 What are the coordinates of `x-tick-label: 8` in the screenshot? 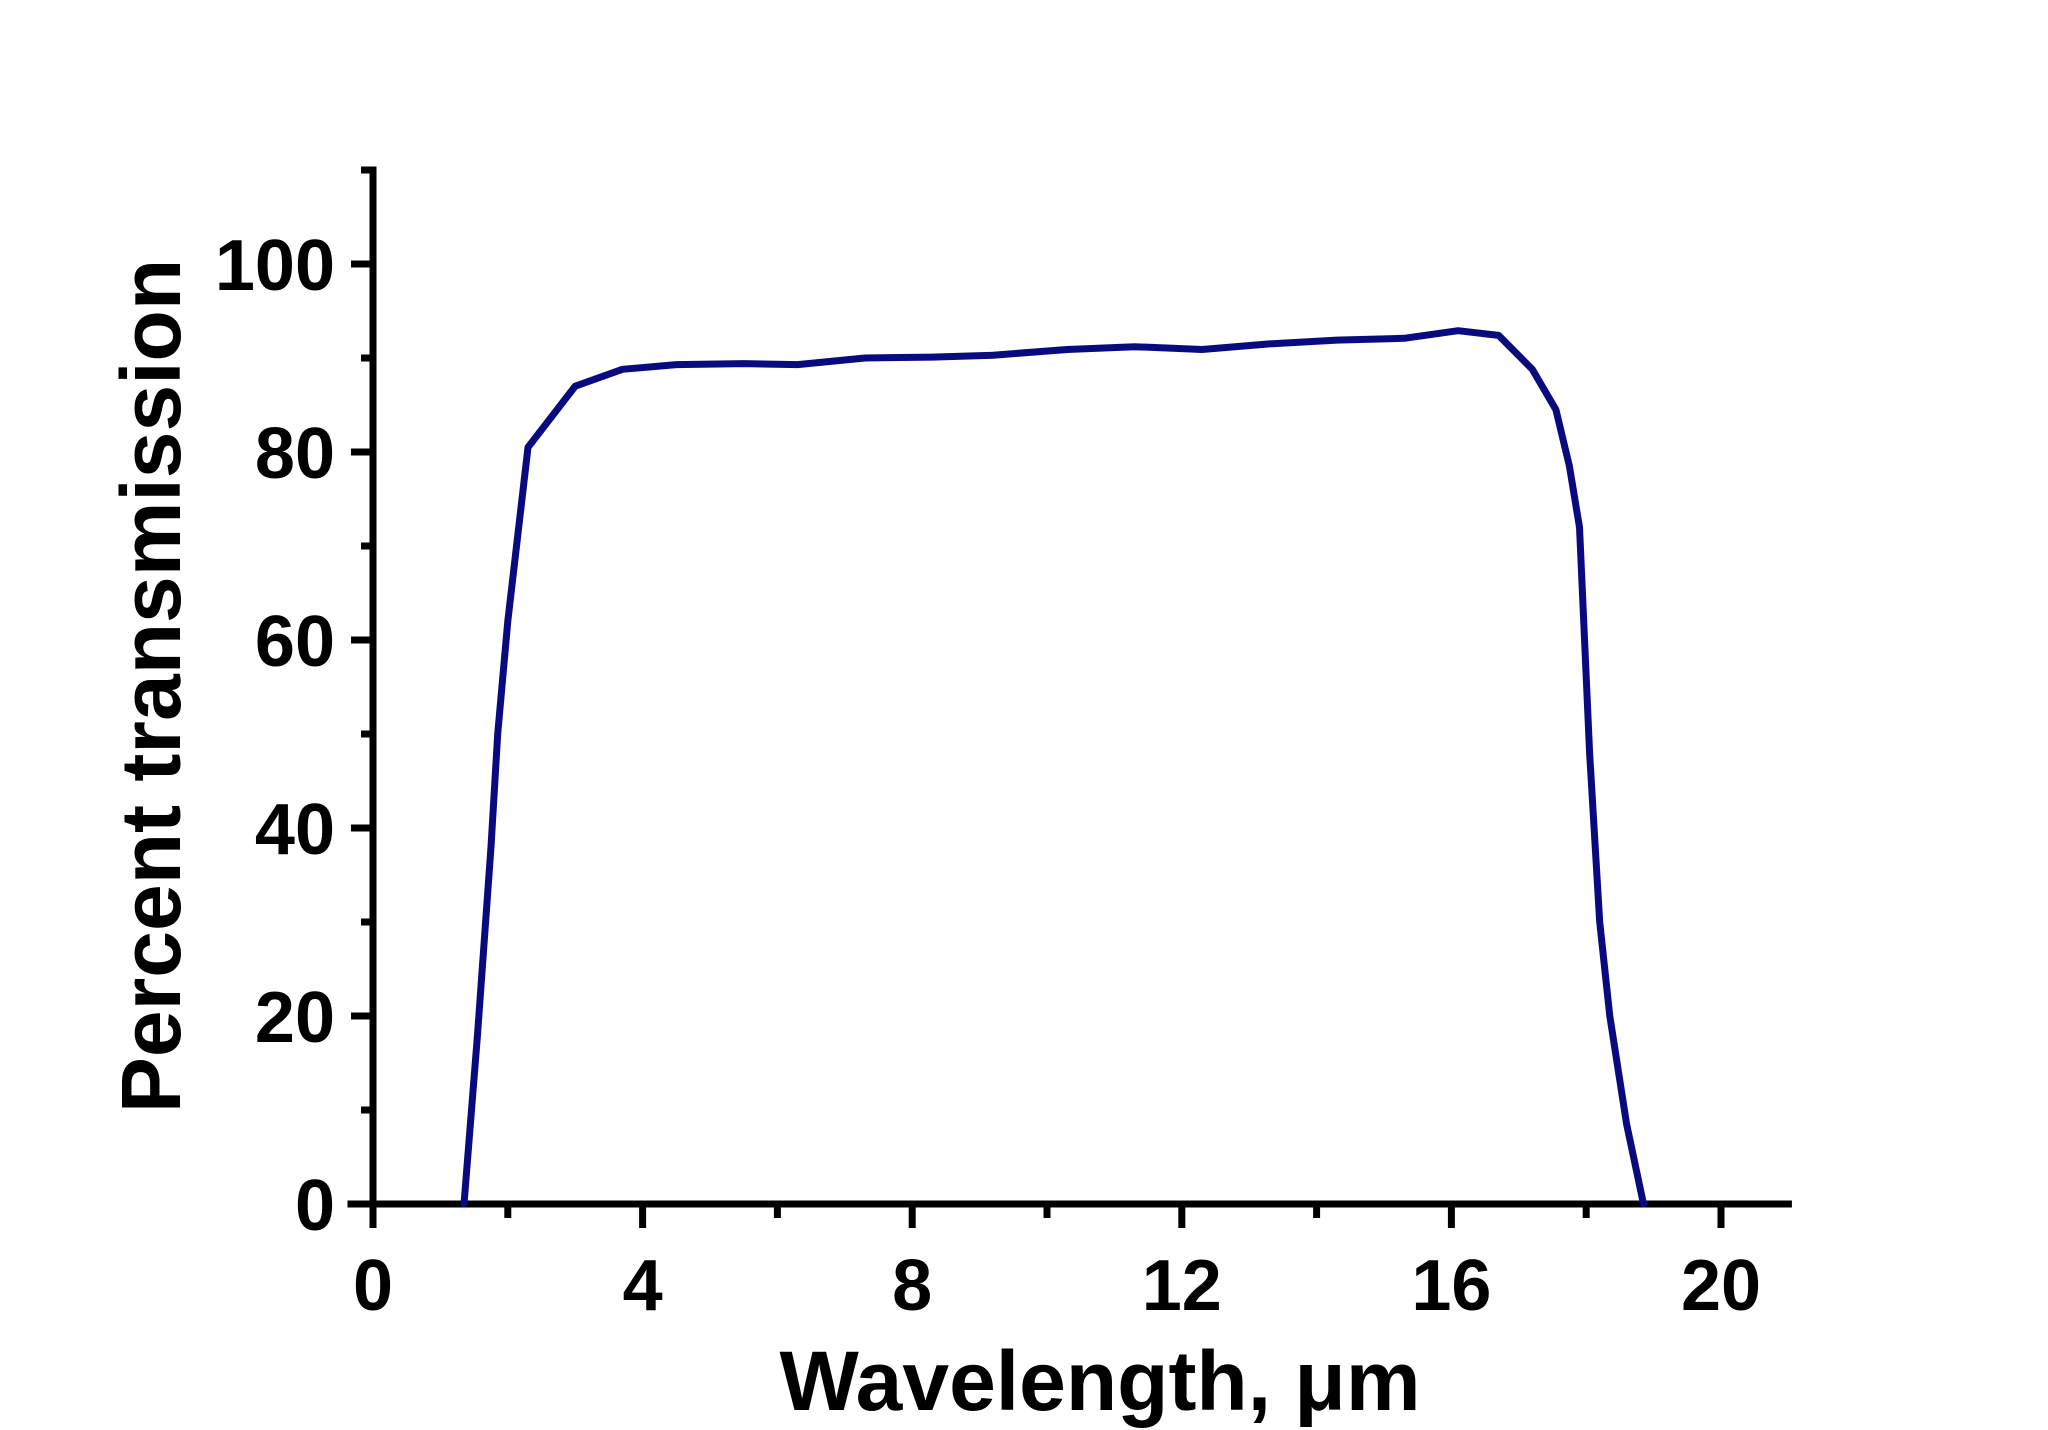 It's located at (912, 1286).